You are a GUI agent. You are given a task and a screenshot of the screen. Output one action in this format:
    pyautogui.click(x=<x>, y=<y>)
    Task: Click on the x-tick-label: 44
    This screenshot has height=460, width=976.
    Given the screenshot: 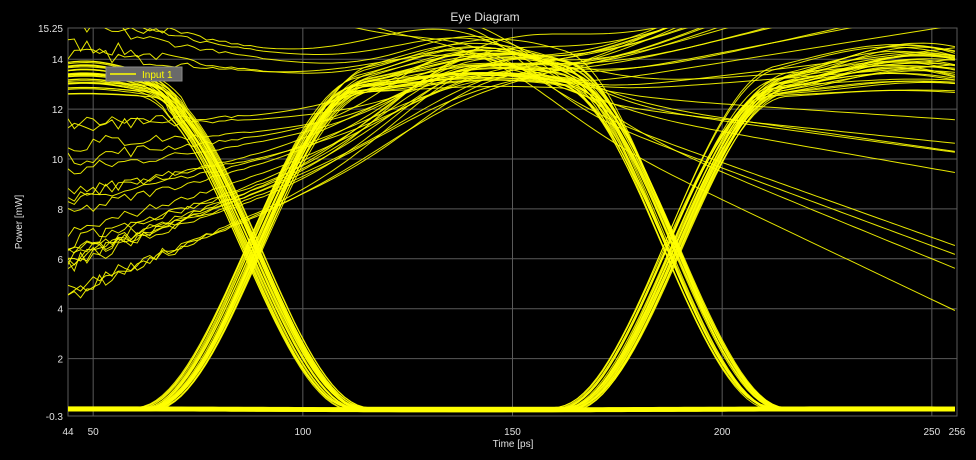 What is the action you would take?
    pyautogui.click(x=68, y=432)
    